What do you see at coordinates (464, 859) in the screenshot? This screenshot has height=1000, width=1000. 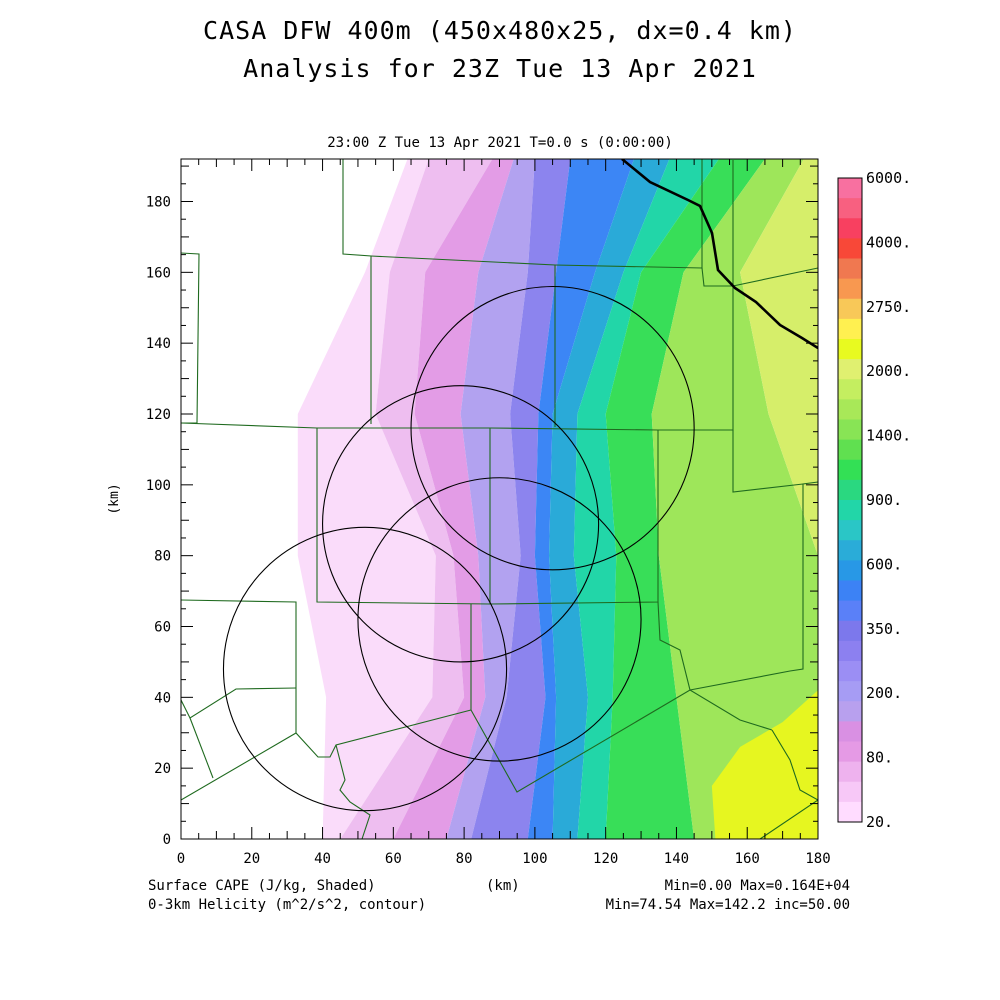 I see `x-tick-label: 80` at bounding box center [464, 859].